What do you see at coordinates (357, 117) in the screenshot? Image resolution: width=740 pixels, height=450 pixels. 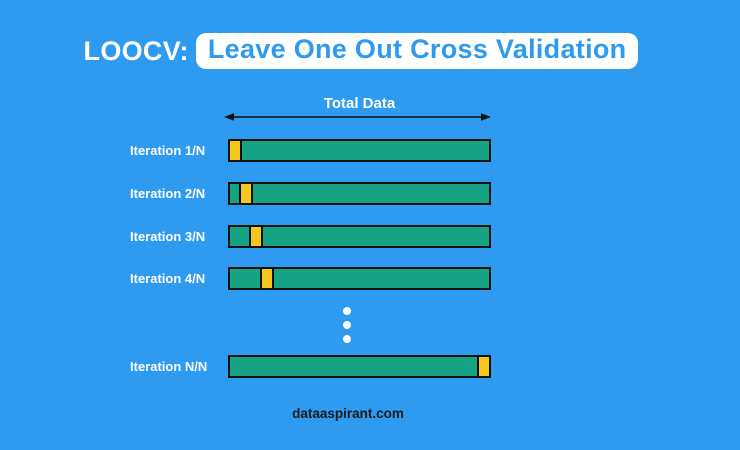 I see `total-data-arrow` at bounding box center [357, 117].